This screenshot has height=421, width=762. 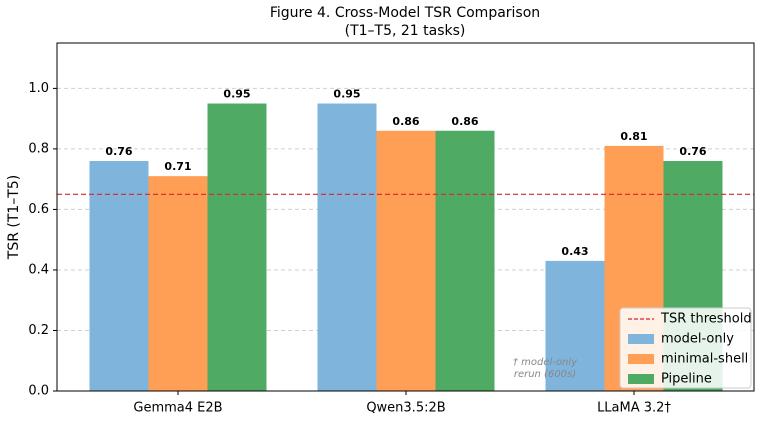 I want to click on data-label: 0.71, so click(x=177, y=166).